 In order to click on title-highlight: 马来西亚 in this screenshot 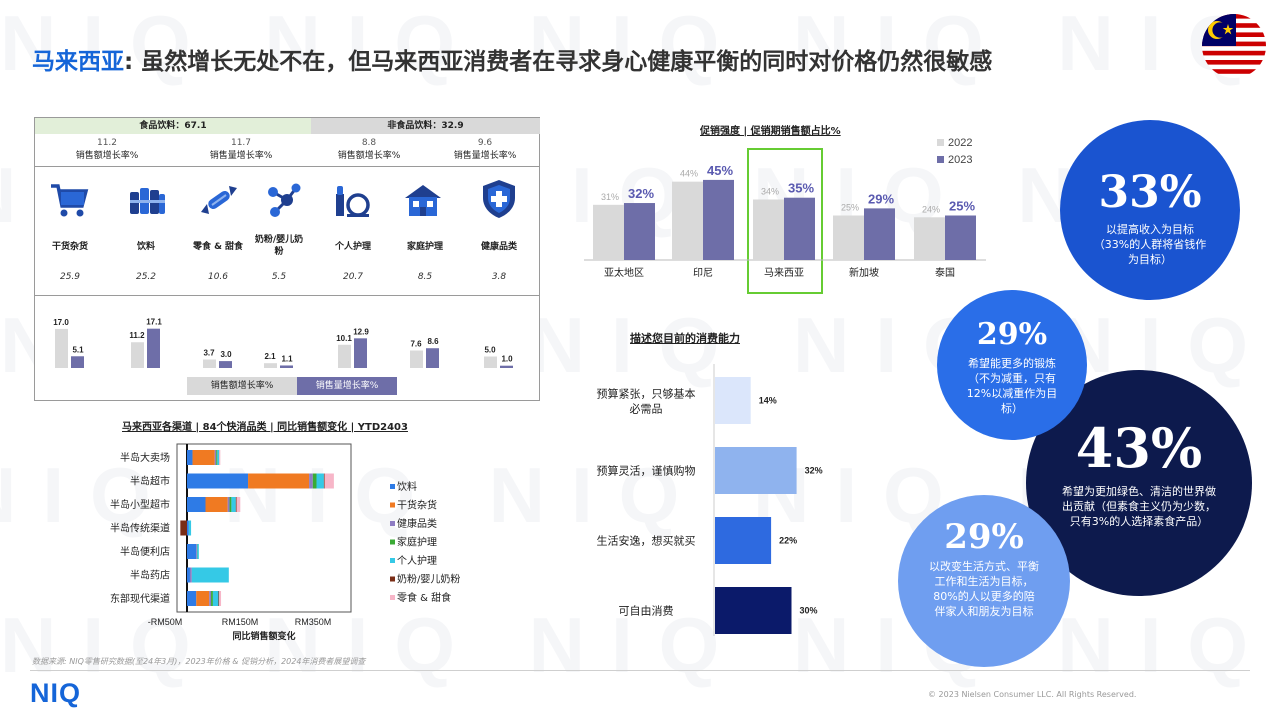, I will do `click(78, 62)`.